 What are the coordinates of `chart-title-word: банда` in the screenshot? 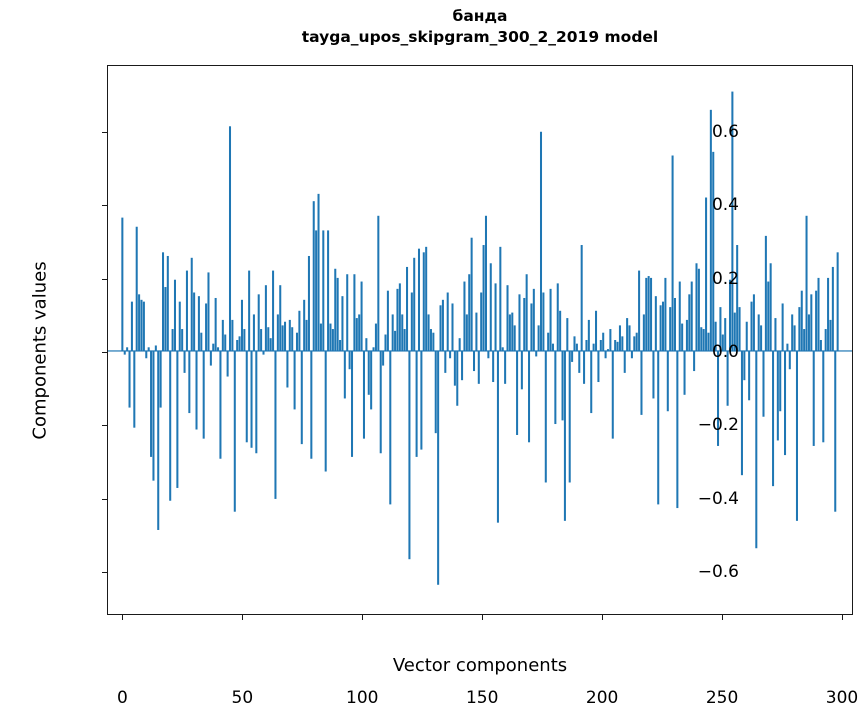 It's located at (480, 16).